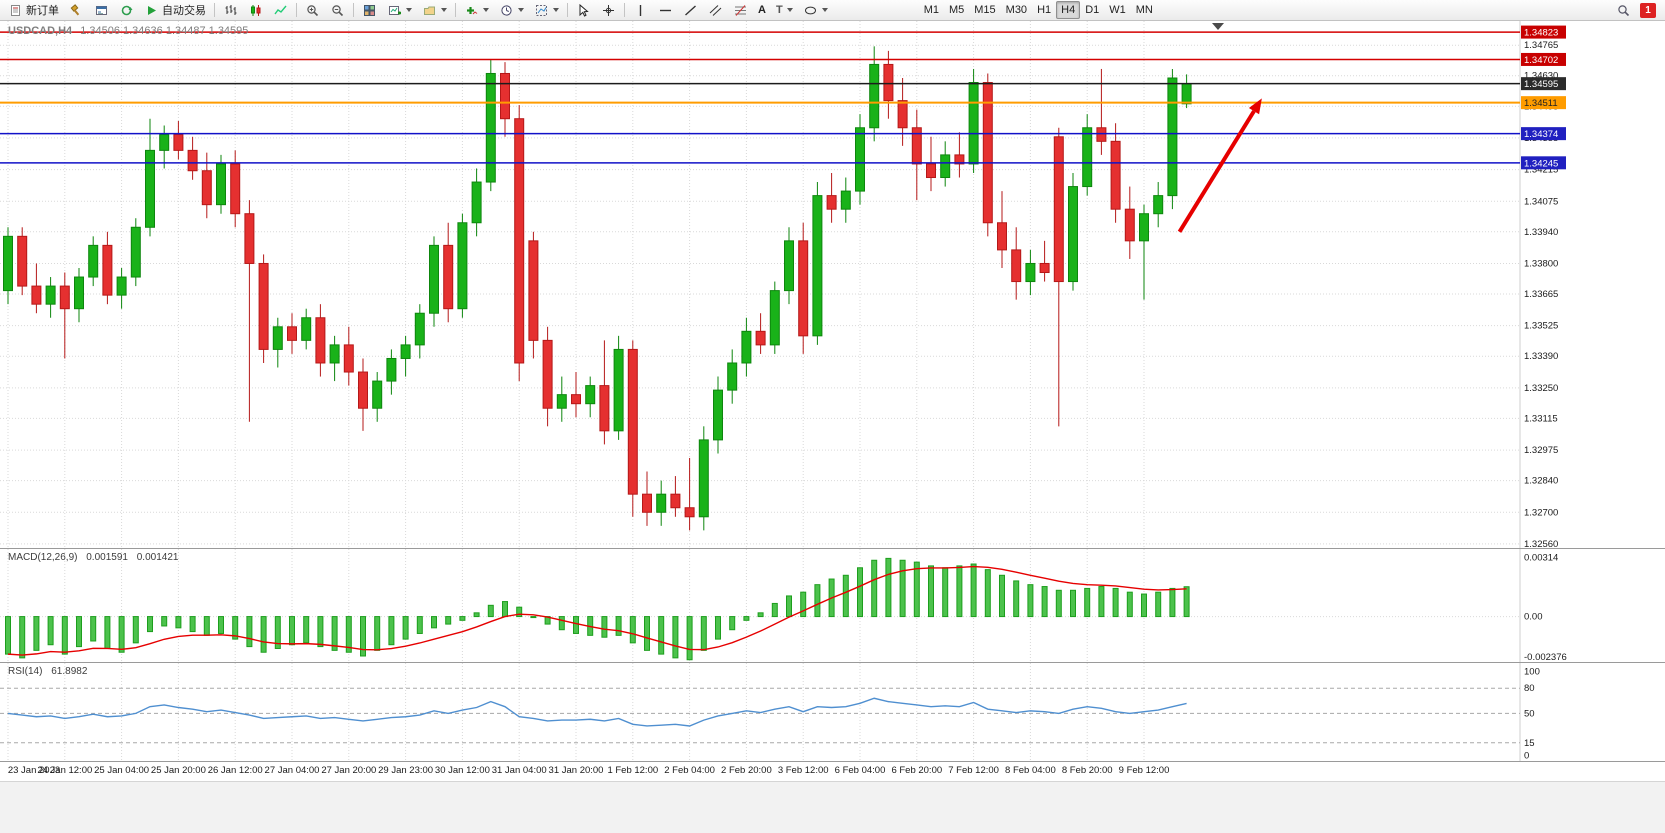  What do you see at coordinates (1541, 76) in the screenshot?
I see `price-tick-label: 1.34630` at bounding box center [1541, 76].